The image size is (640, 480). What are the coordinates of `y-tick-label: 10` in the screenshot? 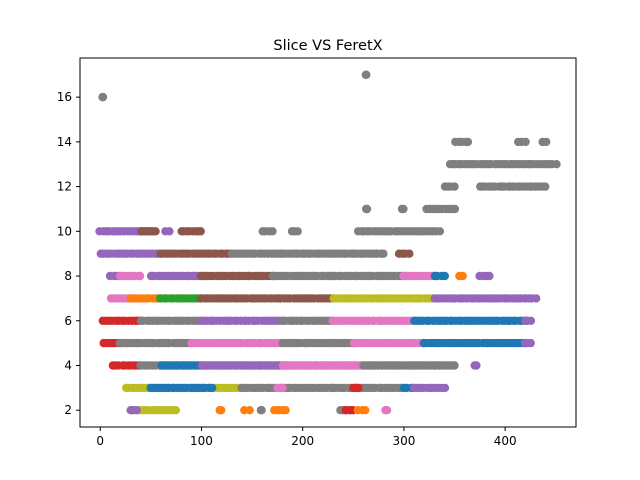 It's located at (64, 231).